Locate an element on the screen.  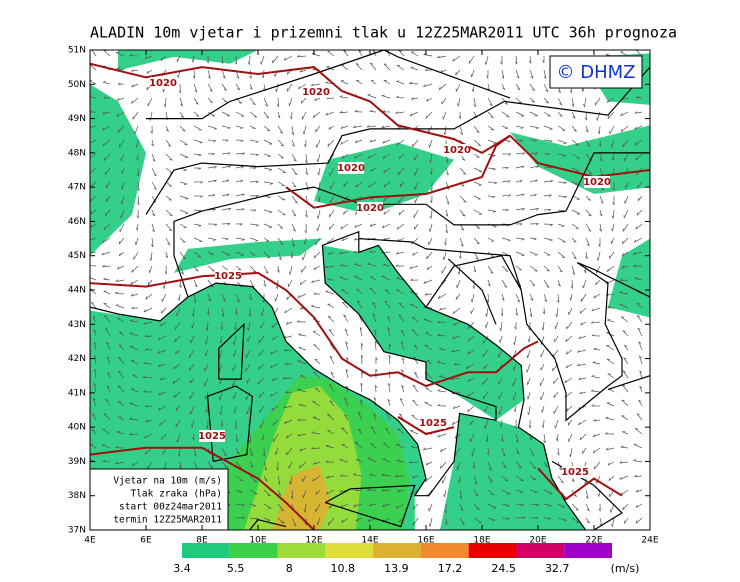
legend-swatch is located at coordinates (206, 550).